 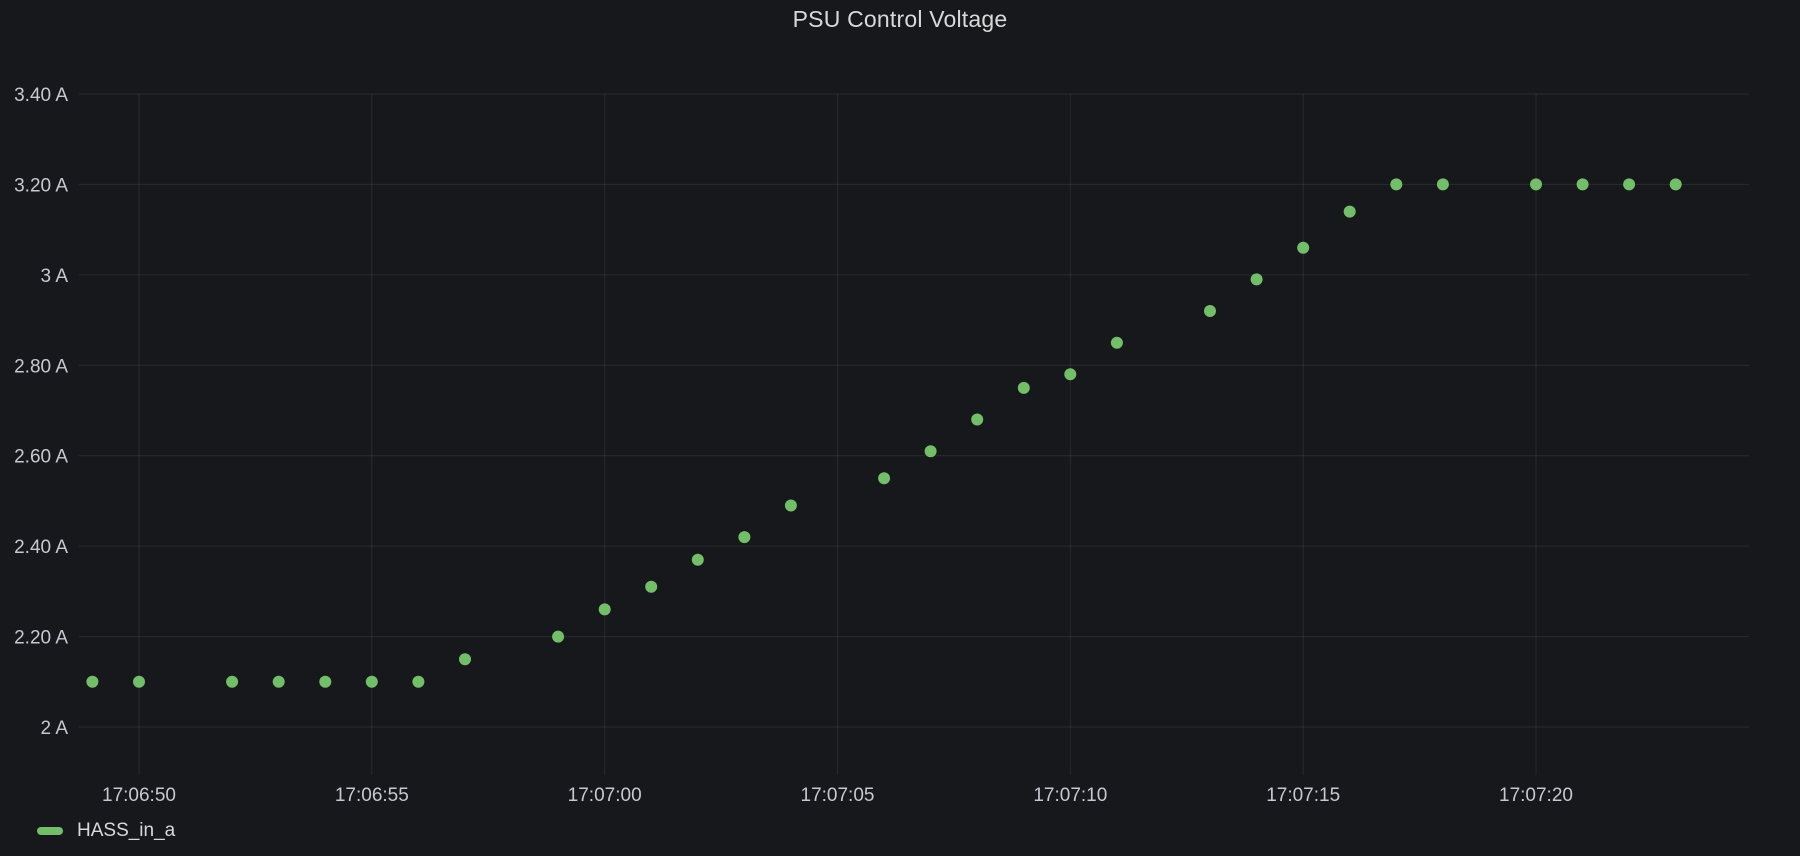 What do you see at coordinates (126, 830) in the screenshot?
I see `legend-series-label: HASS_in_a` at bounding box center [126, 830].